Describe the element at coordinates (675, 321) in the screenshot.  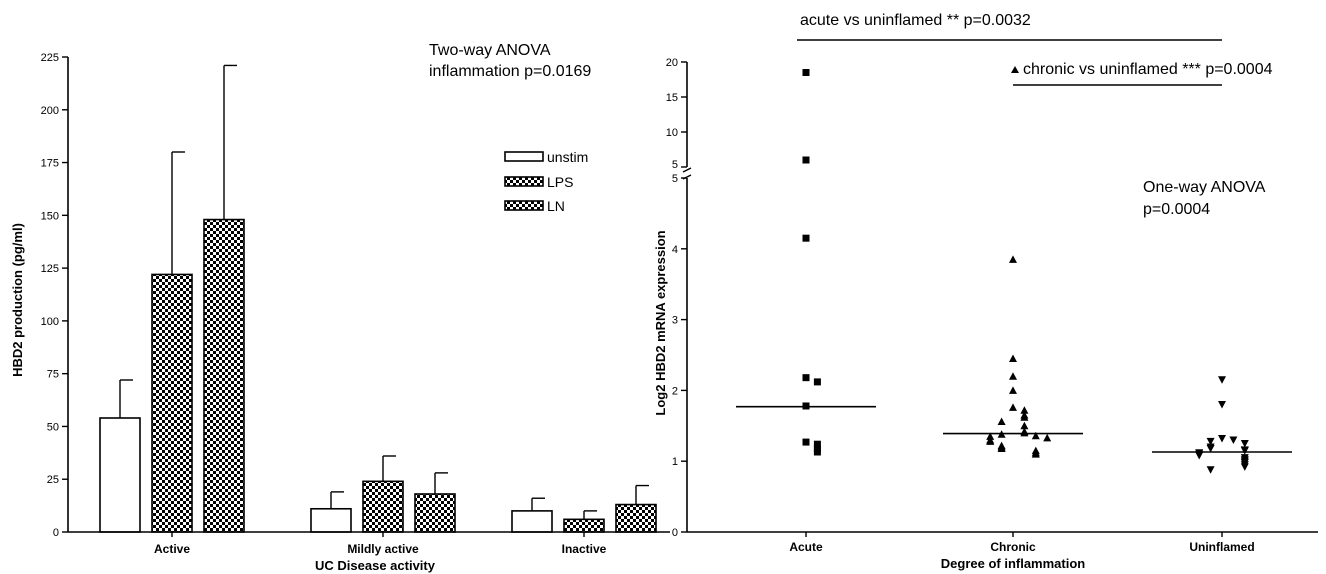
I see `scatter-y-tick-label: 3` at that location.